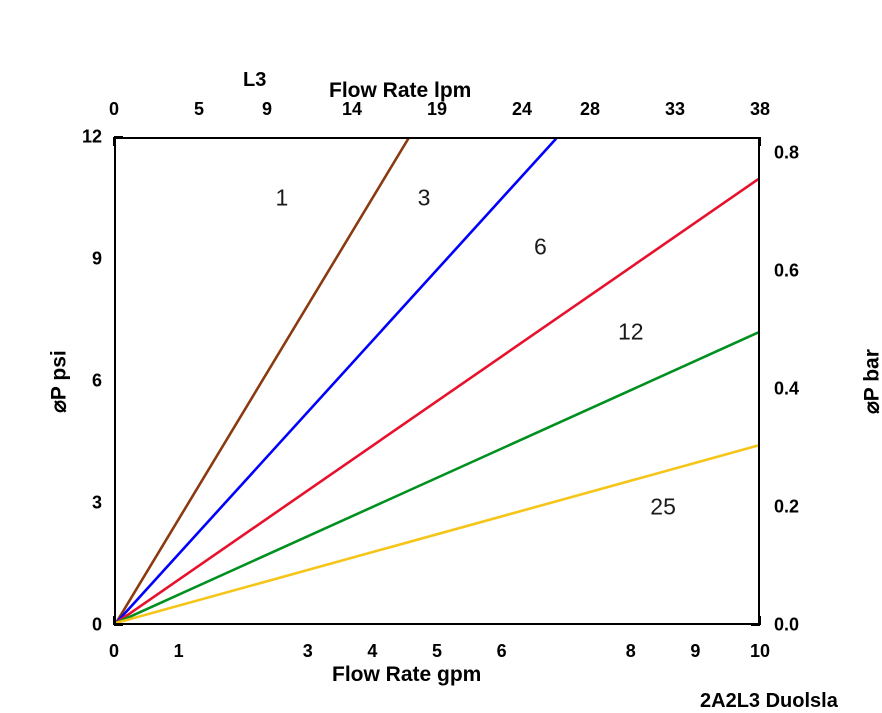 The width and height of the screenshot is (882, 713). I want to click on x-axis-tick-label: 8, so click(631, 651).